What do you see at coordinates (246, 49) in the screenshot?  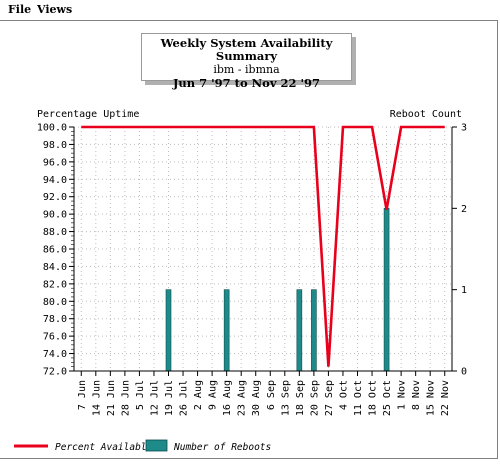 I see `chart-title: Weekly System Availability Summary` at bounding box center [246, 49].